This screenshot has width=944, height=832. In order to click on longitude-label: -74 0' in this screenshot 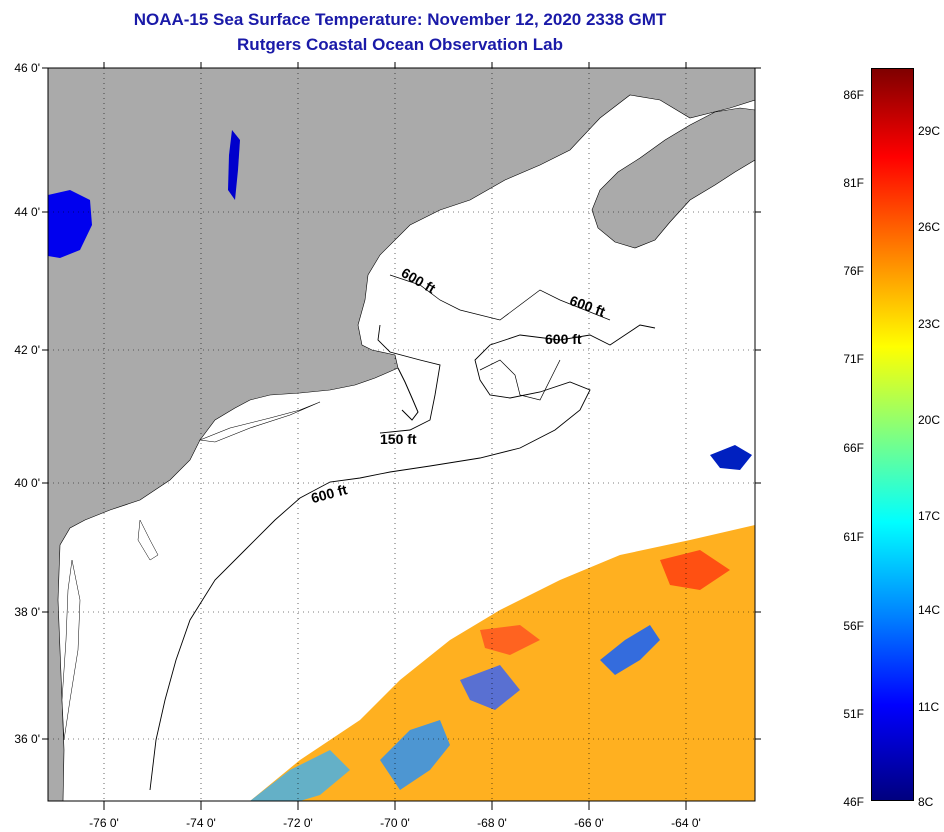, I will do `click(201, 823)`.